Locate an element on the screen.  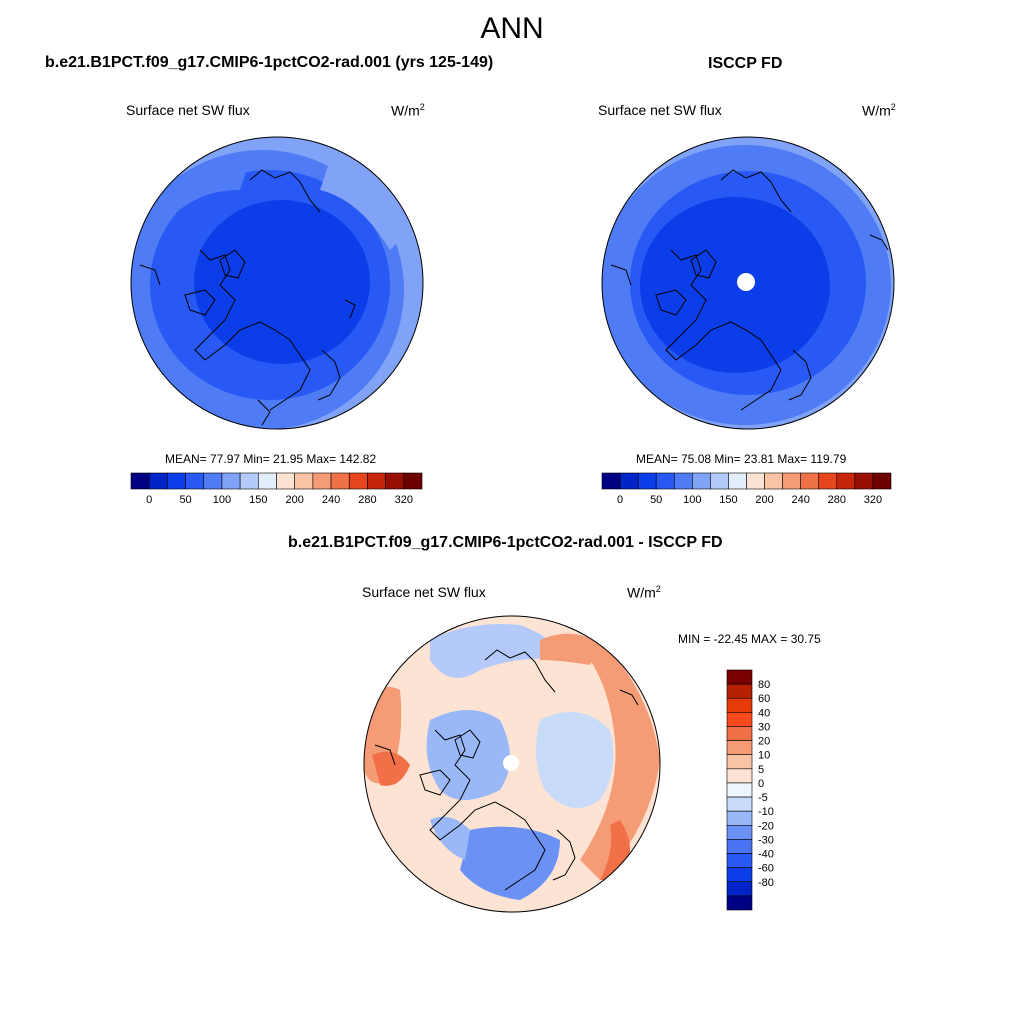
diff-colorbar-tick-label: 0 is located at coordinates (761, 784).